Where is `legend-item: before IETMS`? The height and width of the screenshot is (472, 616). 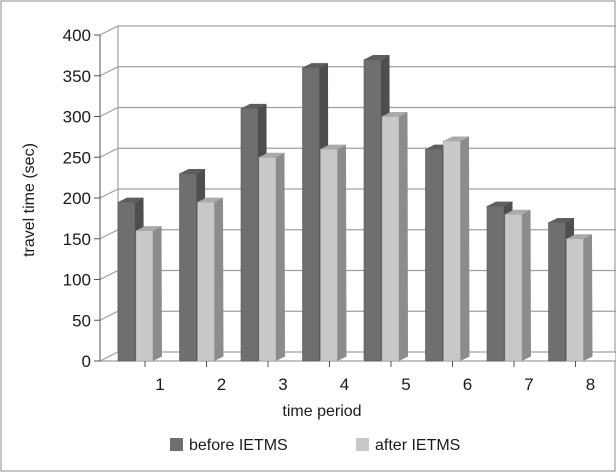
legend-item: before IETMS is located at coordinates (229, 445).